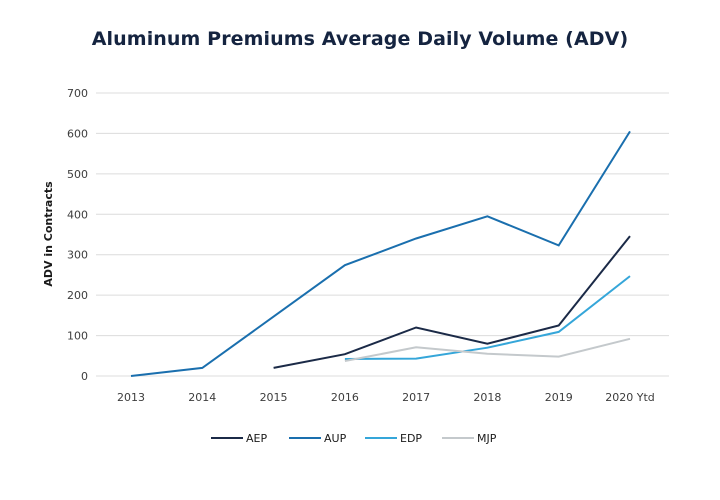  I want to click on series-line-aep, so click(452, 302).